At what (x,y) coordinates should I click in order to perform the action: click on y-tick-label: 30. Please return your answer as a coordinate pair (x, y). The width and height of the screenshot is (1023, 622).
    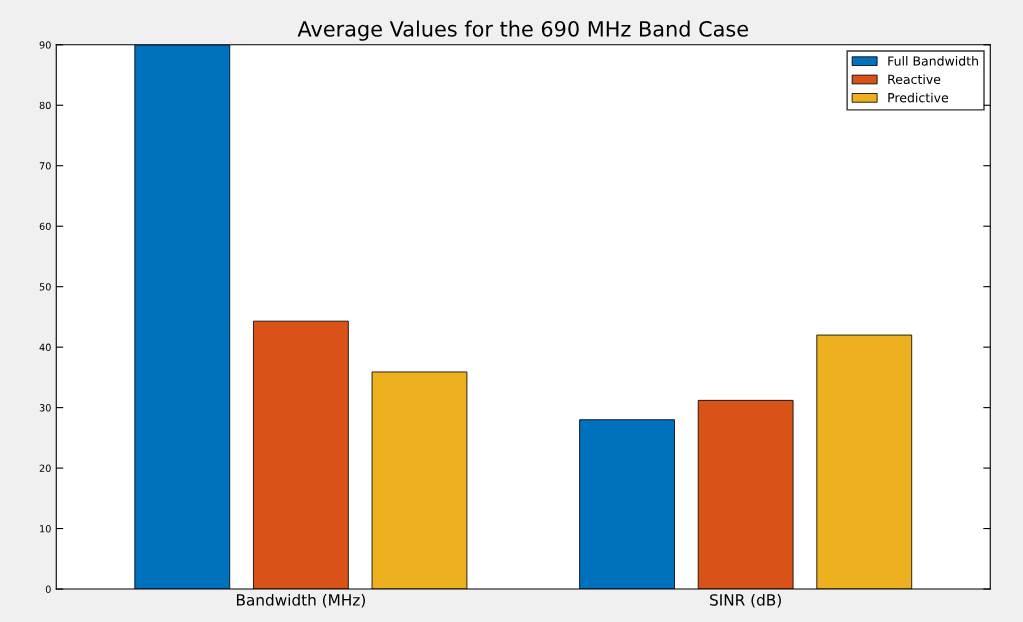
    Looking at the image, I should click on (45, 408).